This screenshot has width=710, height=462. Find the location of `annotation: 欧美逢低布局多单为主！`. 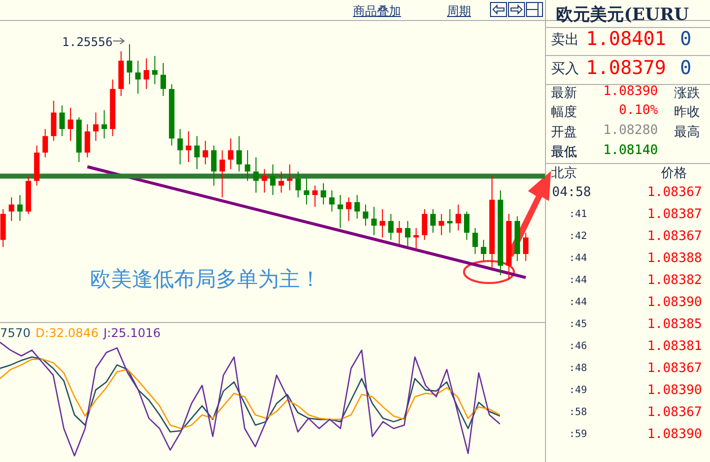

annotation: 欧美逢低布局多单为主！ is located at coordinates (205, 279).